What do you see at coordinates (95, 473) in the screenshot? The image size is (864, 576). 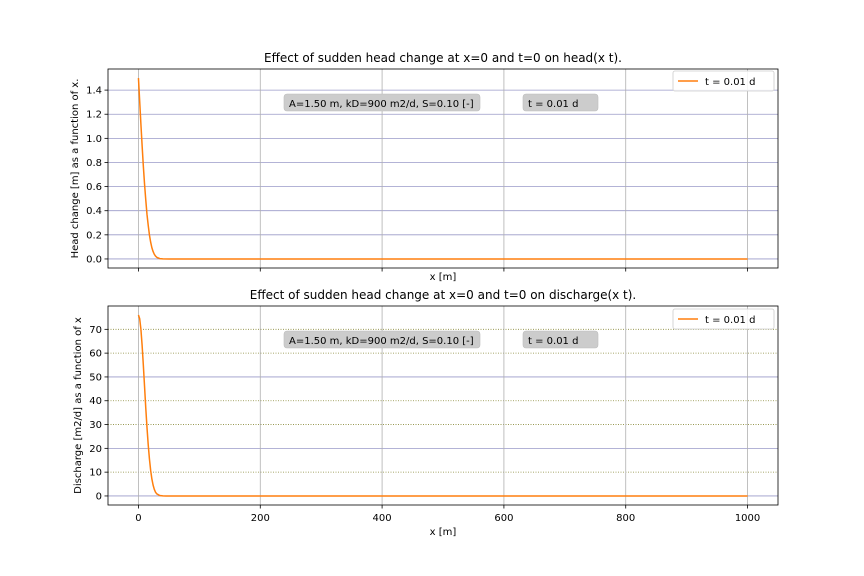 I see `y-tick-label: 10` at bounding box center [95, 473].